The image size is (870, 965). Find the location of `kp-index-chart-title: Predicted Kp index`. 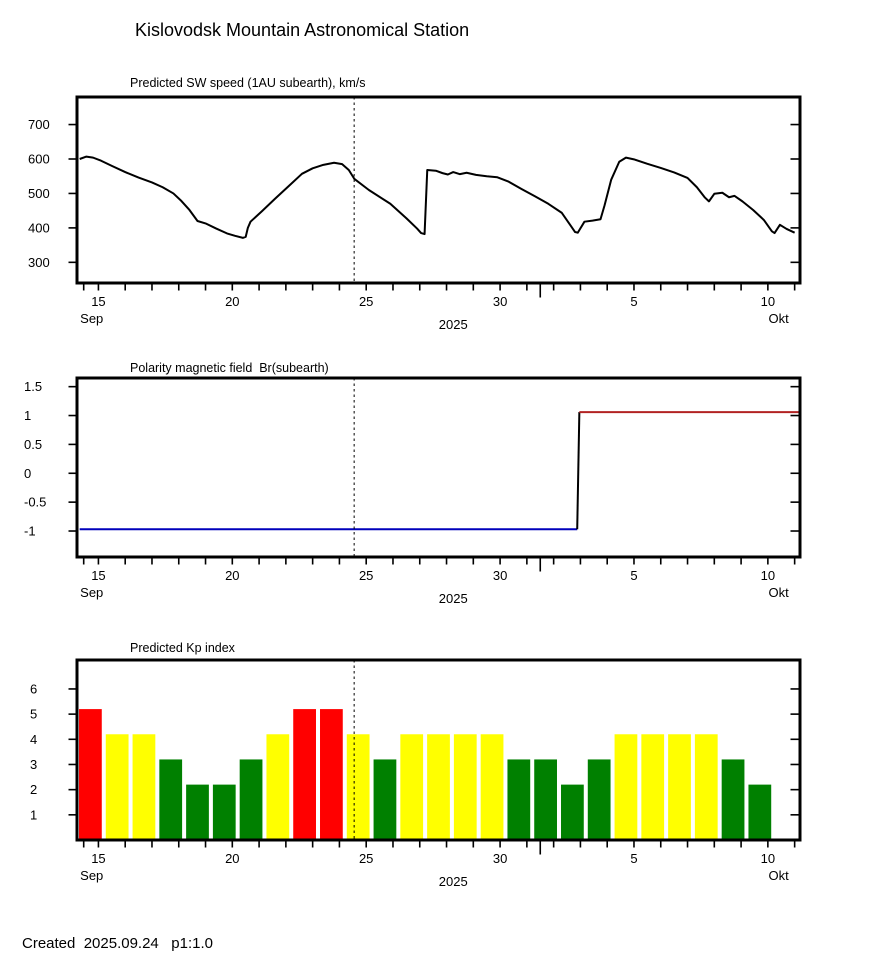

kp-index-chart-title: Predicted Kp index is located at coordinates (182, 648).